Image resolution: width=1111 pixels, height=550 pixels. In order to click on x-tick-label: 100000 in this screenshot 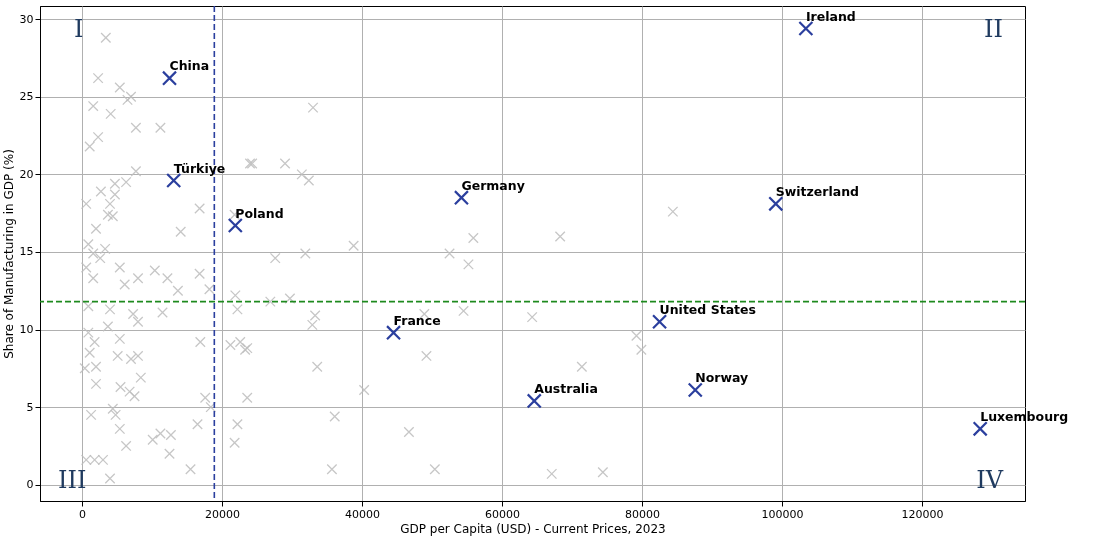, I will do `click(782, 514)`.